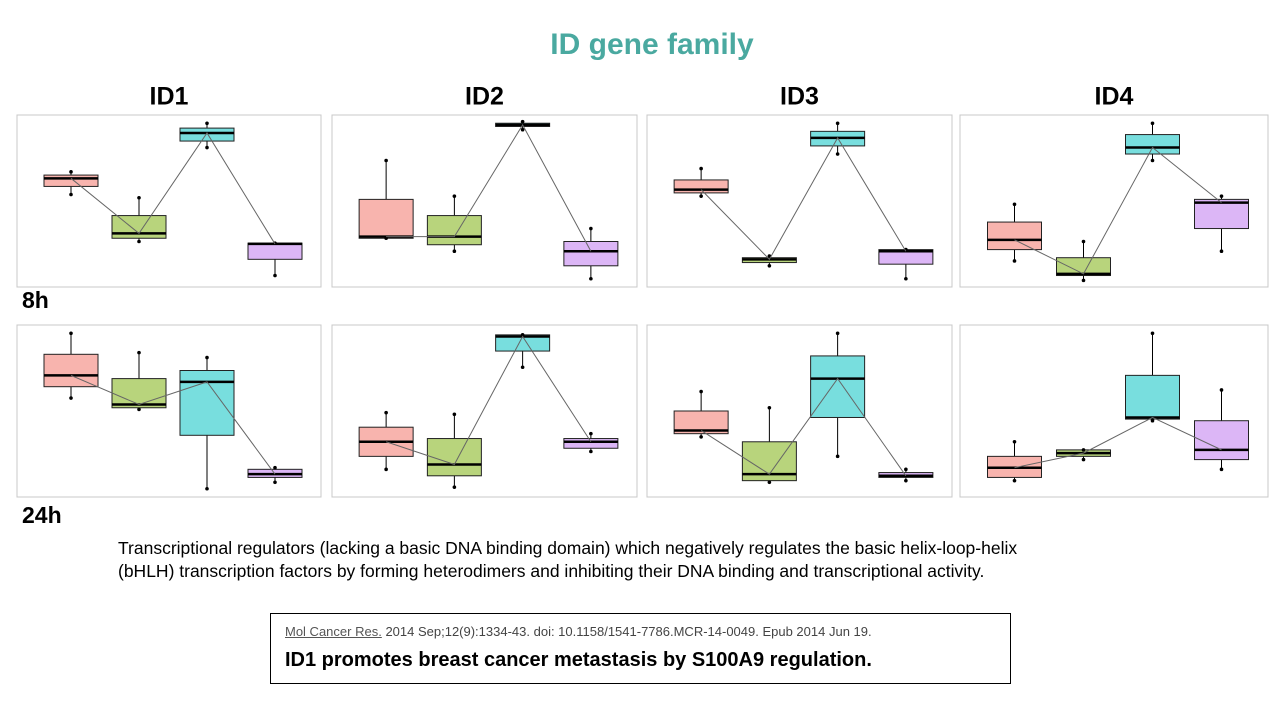 The height and width of the screenshot is (720, 1280). What do you see at coordinates (42, 515) in the screenshot?
I see `row-label: 24h` at bounding box center [42, 515].